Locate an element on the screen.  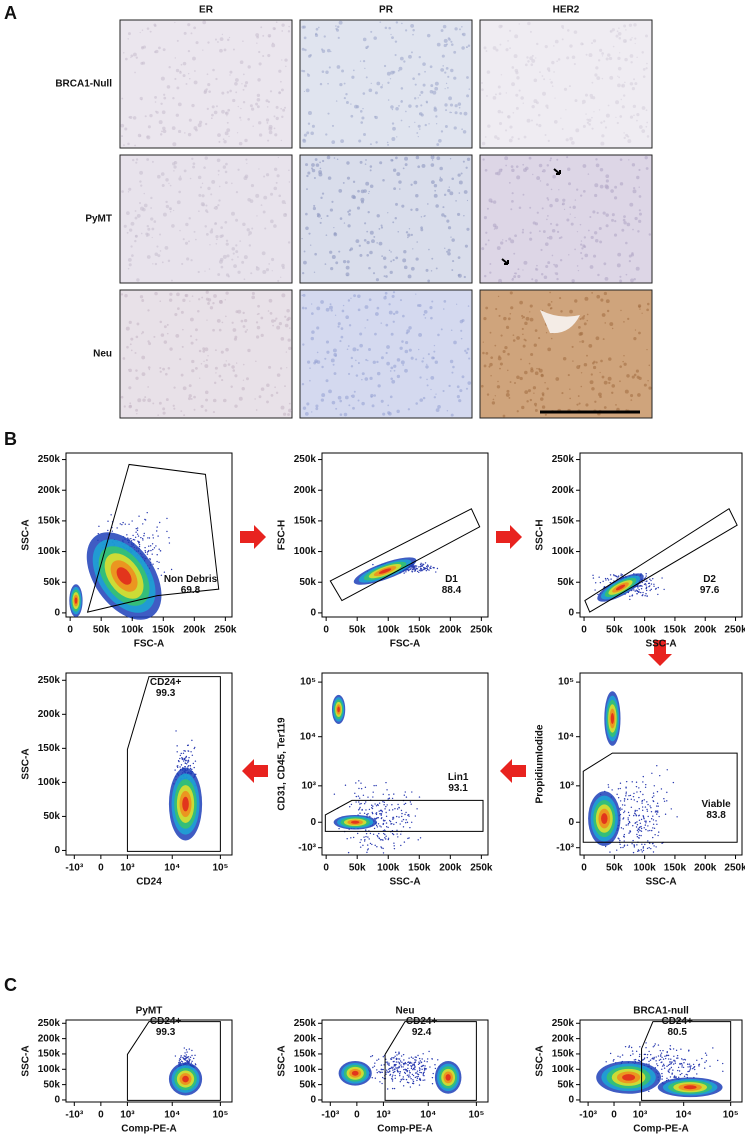
ihc-image is located at coordinates (386, 354).